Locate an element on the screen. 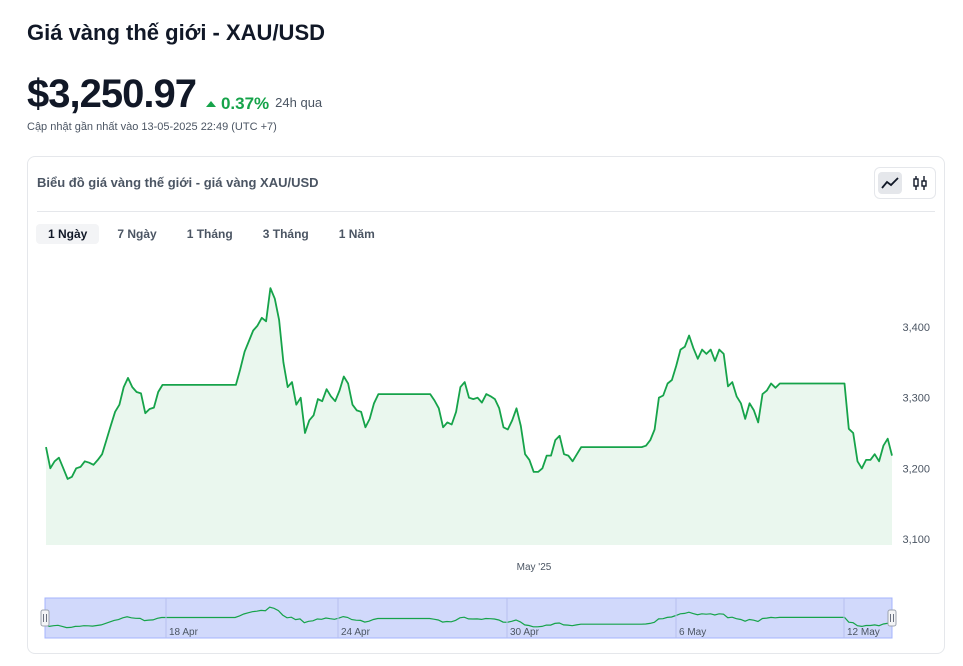 The height and width of the screenshot is (666, 963). tab-1-thang: 1 Tháng is located at coordinates (209, 234).